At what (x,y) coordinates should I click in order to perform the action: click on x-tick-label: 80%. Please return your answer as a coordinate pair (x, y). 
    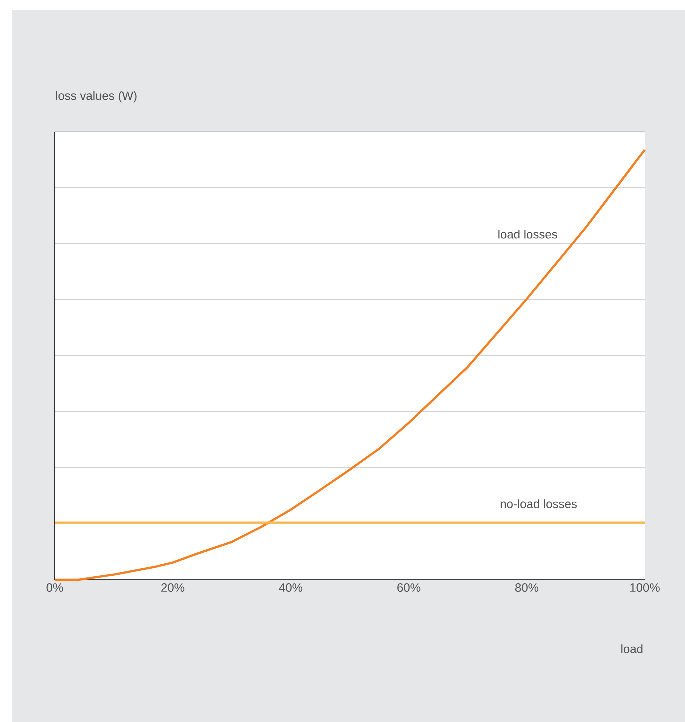
    Looking at the image, I should click on (527, 588).